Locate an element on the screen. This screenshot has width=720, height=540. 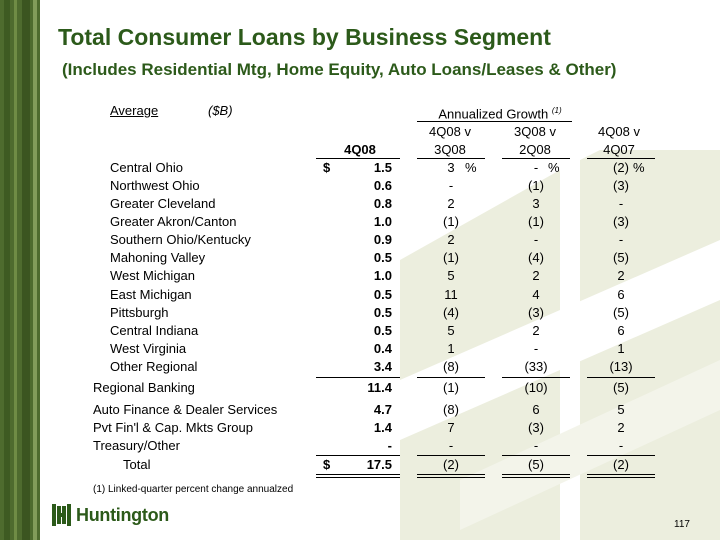
row-label: Total is located at coordinates (137, 464).